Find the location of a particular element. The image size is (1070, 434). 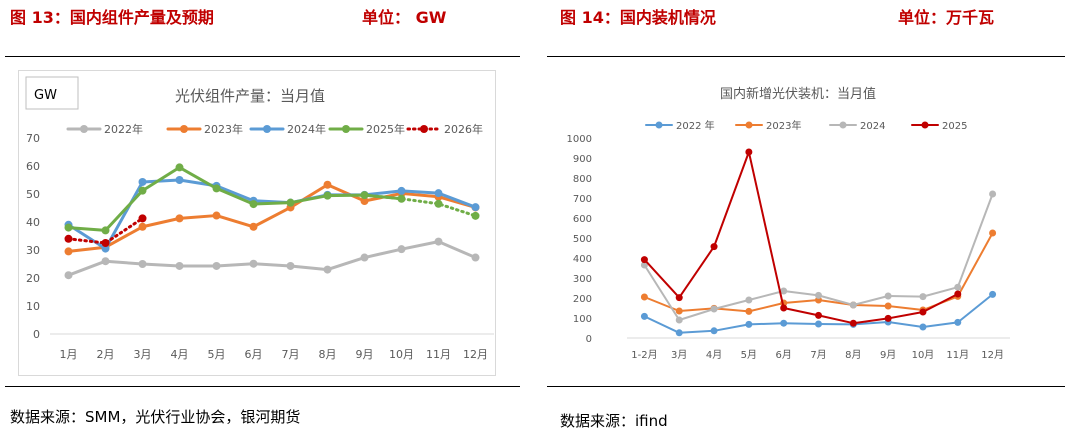

y-tick-label: 30 is located at coordinates (33, 250).